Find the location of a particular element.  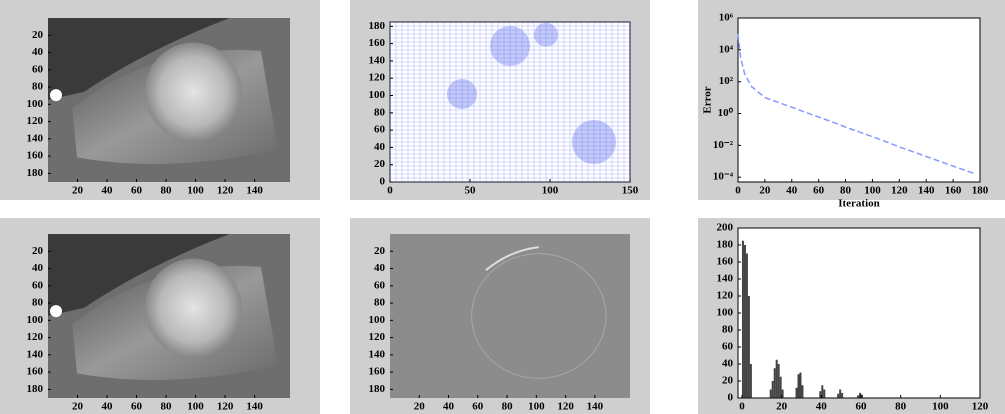

y-tick-label: 10⁻² is located at coordinates (723, 145).